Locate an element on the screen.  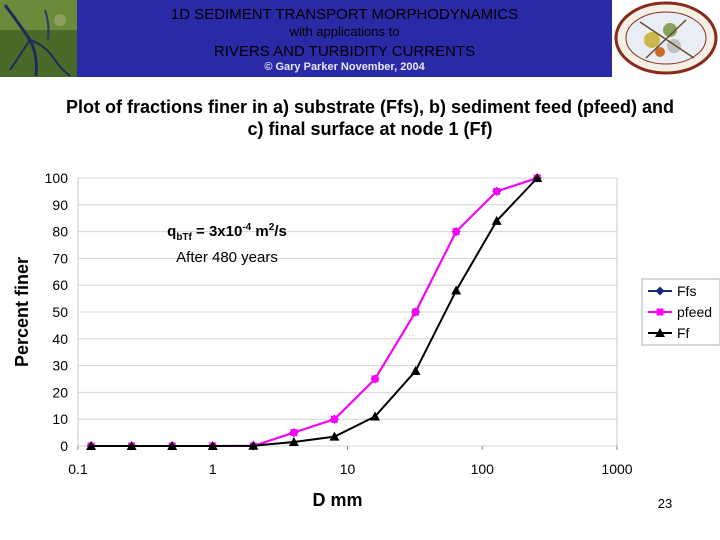
x-tick-label: 0.1 is located at coordinates (78, 469).